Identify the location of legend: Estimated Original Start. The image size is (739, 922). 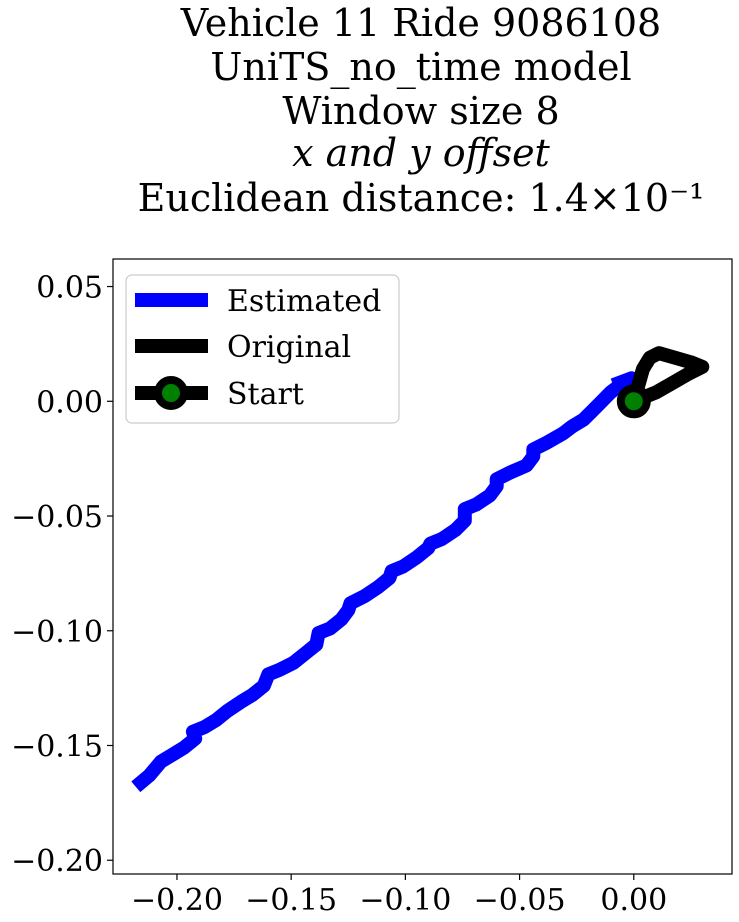
(262, 349).